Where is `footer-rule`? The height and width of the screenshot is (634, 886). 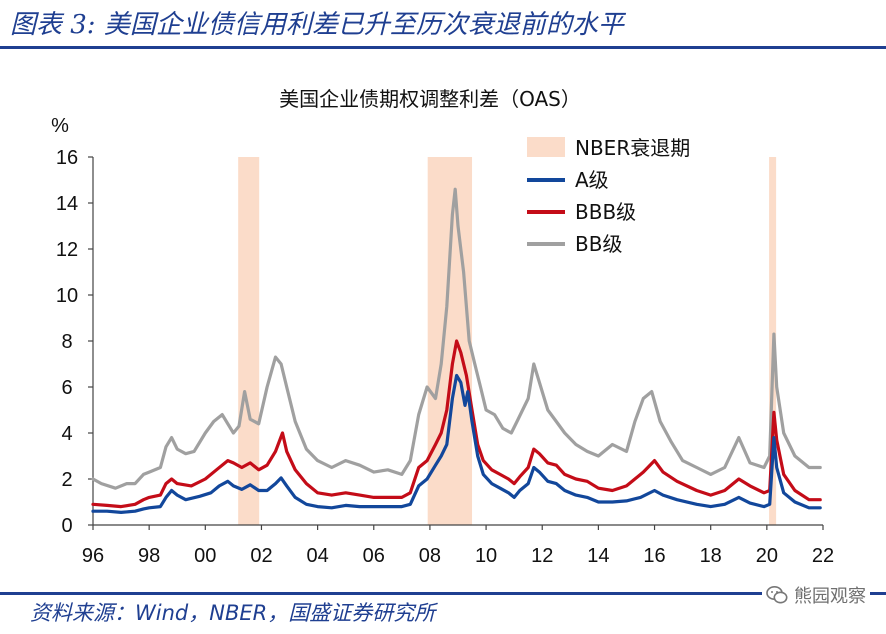 footer-rule is located at coordinates (443, 593).